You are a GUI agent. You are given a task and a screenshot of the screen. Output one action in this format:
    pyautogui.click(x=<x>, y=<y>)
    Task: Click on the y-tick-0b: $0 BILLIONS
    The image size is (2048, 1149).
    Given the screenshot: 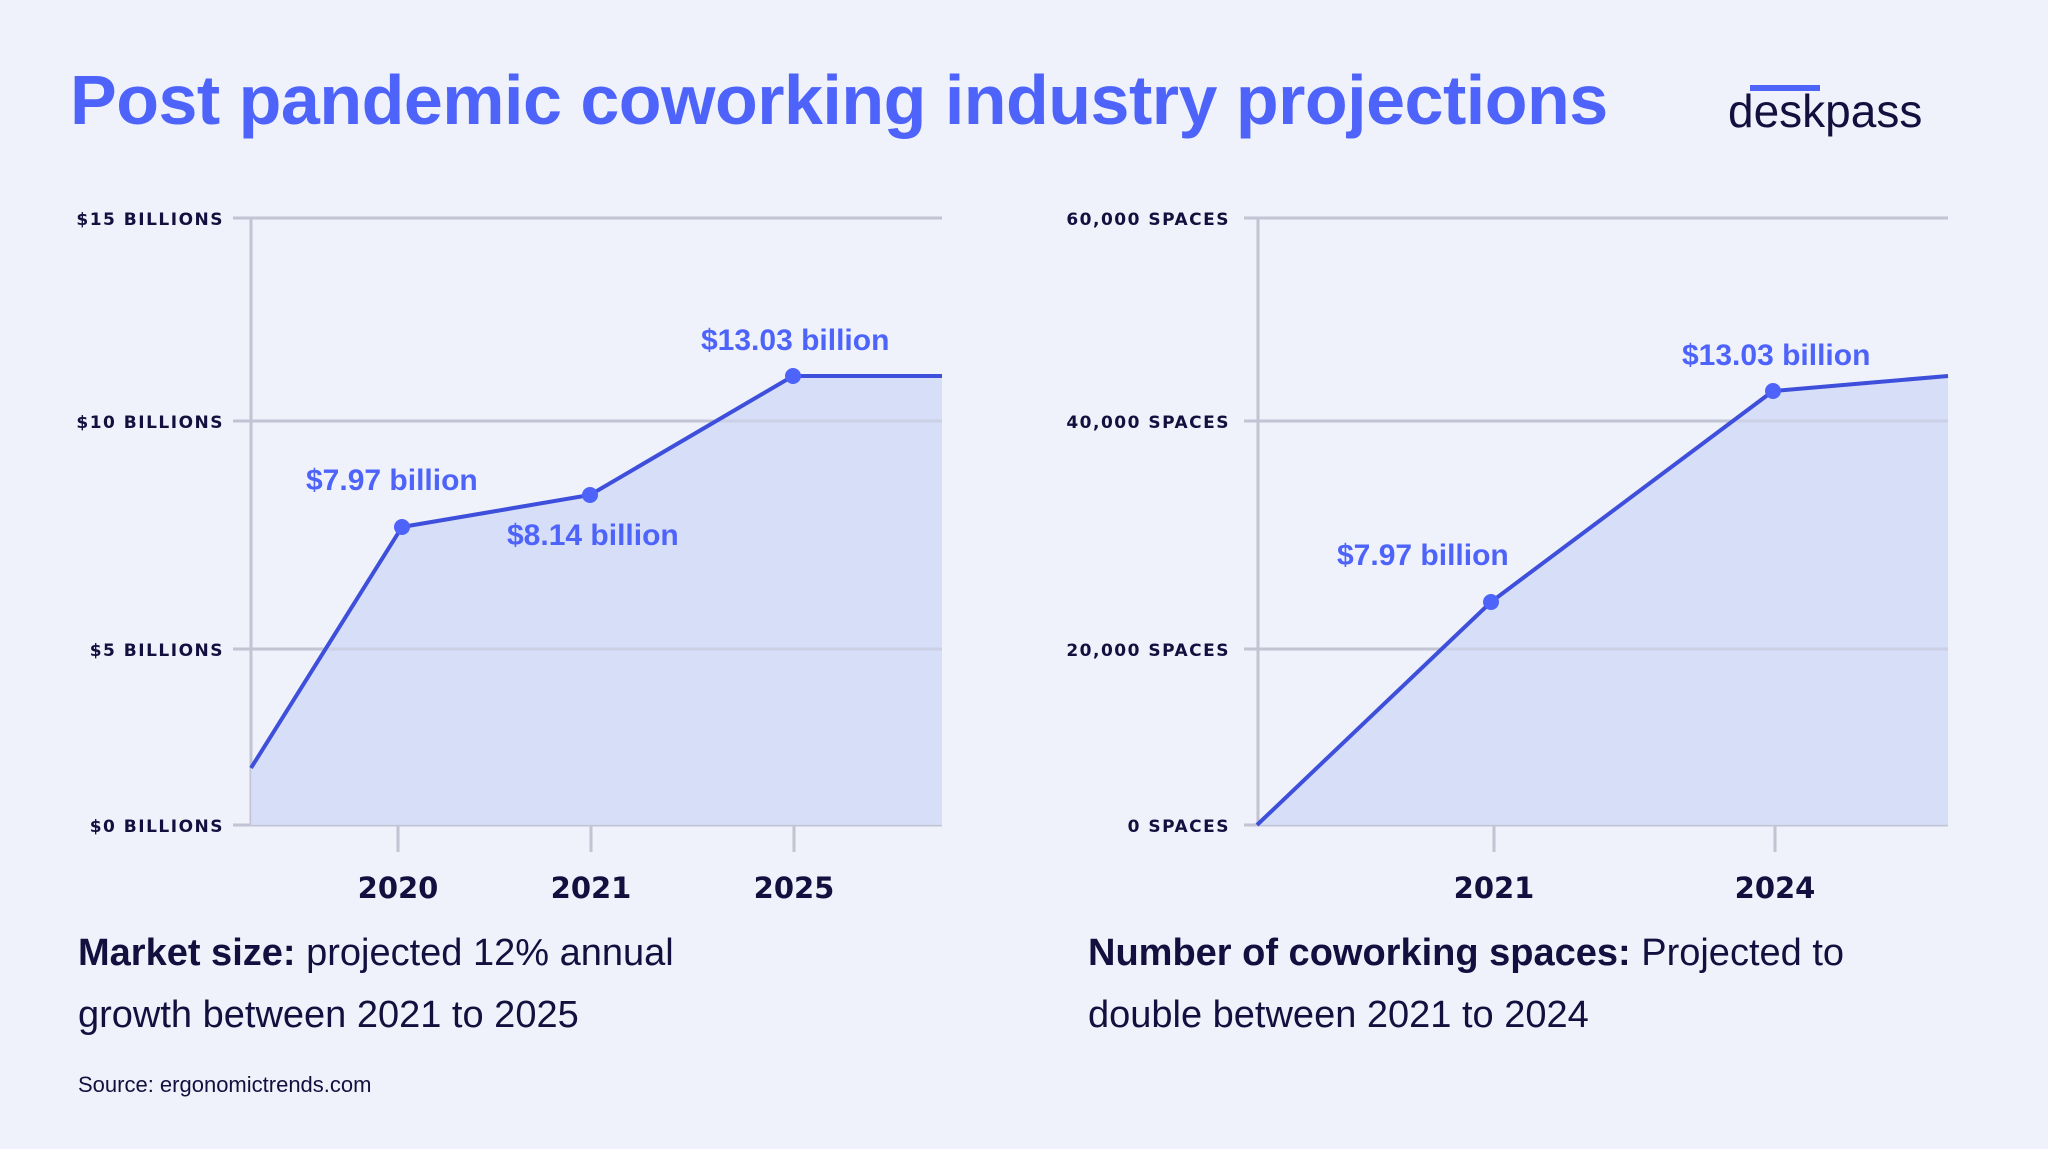 What is the action you would take?
    pyautogui.click(x=157, y=827)
    